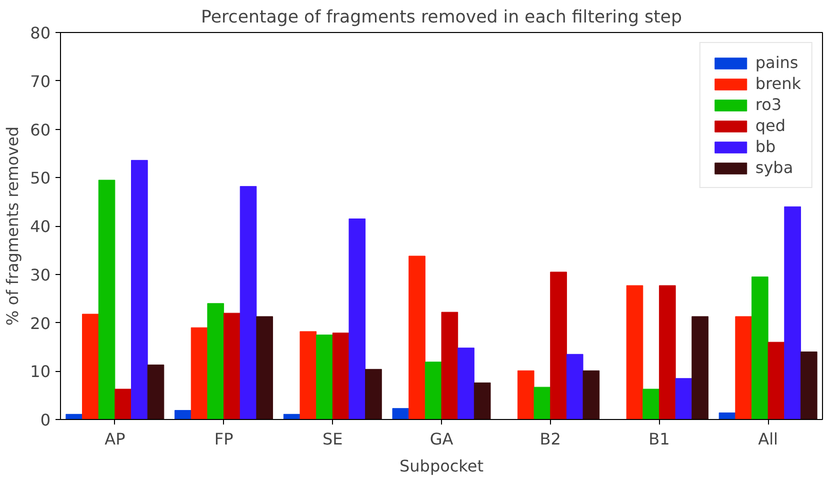 Image resolution: width=827 pixels, height=478 pixels. I want to click on x-tick-label: AP, so click(115, 439).